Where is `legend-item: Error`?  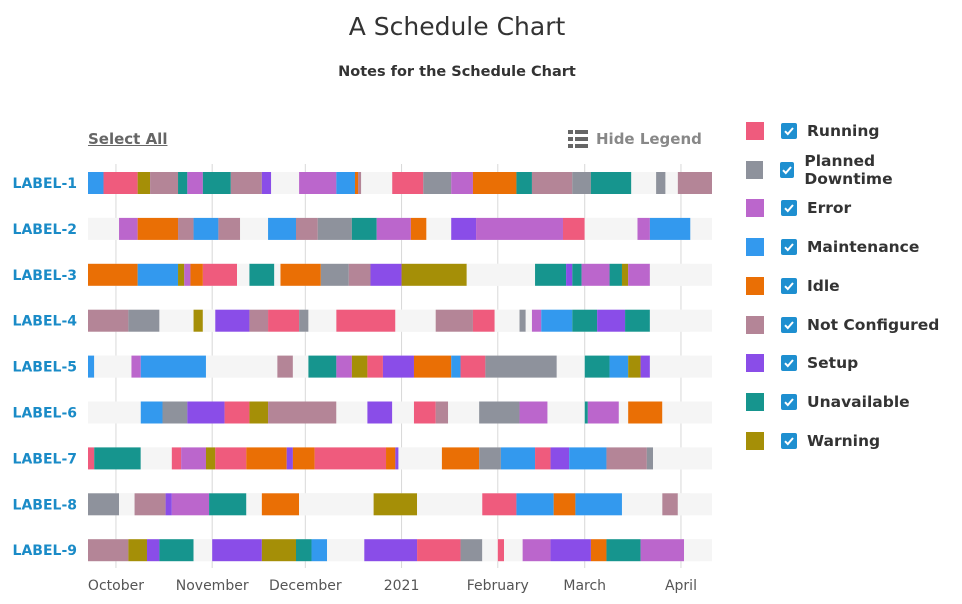
legend-item: Error is located at coordinates (851, 208).